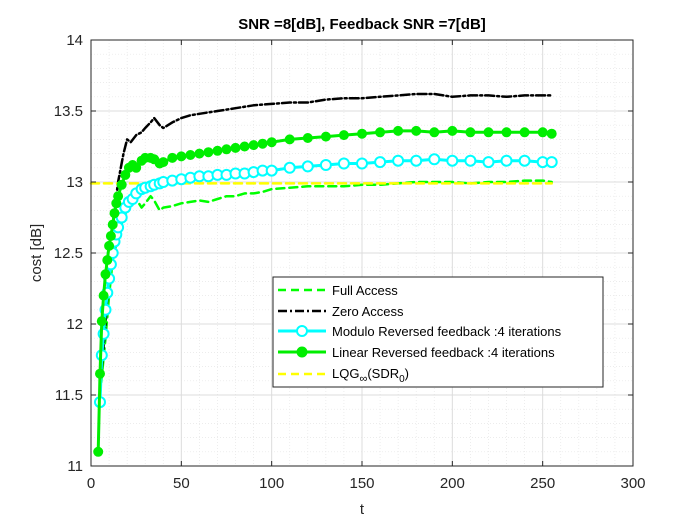 The image size is (700, 525). Describe the element at coordinates (181, 483) in the screenshot. I see `x-tick-label: 50` at that location.